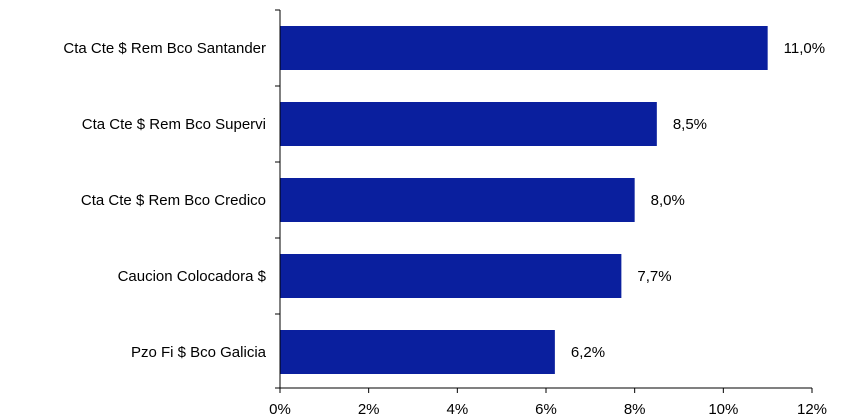  What do you see at coordinates (199, 352) in the screenshot?
I see `category-label-4: Pzo Fi $ Bco Galicia` at bounding box center [199, 352].